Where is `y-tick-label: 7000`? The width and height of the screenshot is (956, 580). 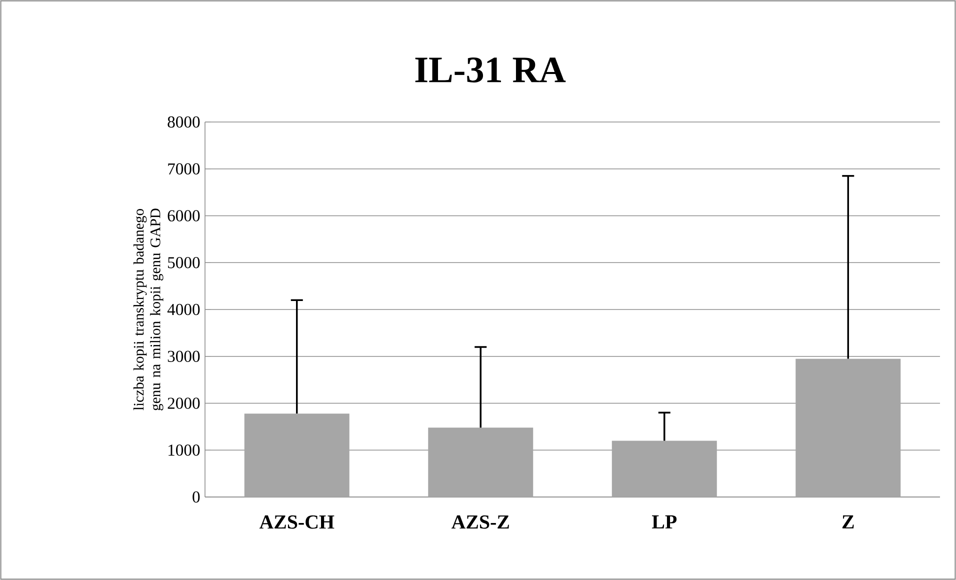 y-tick-label: 7000 is located at coordinates (184, 168).